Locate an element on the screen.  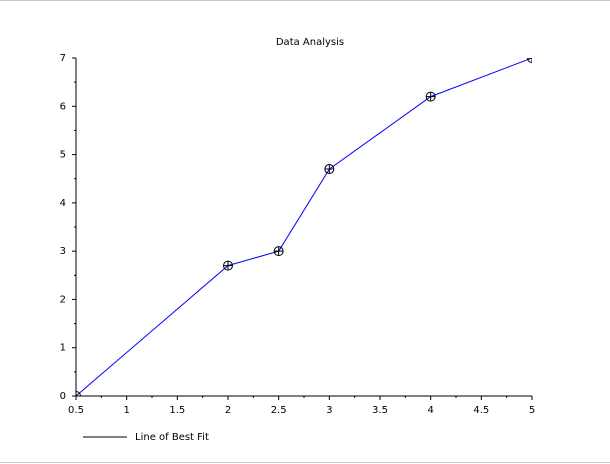
y-tick-label: 4 is located at coordinates (63, 203).